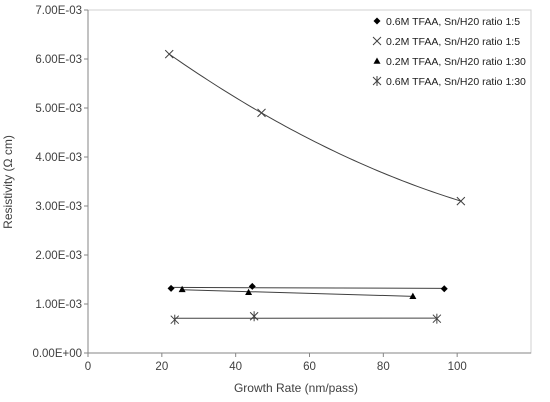 The height and width of the screenshot is (402, 550). Describe the element at coordinates (309, 367) in the screenshot. I see `x-tick-label: 60` at that location.